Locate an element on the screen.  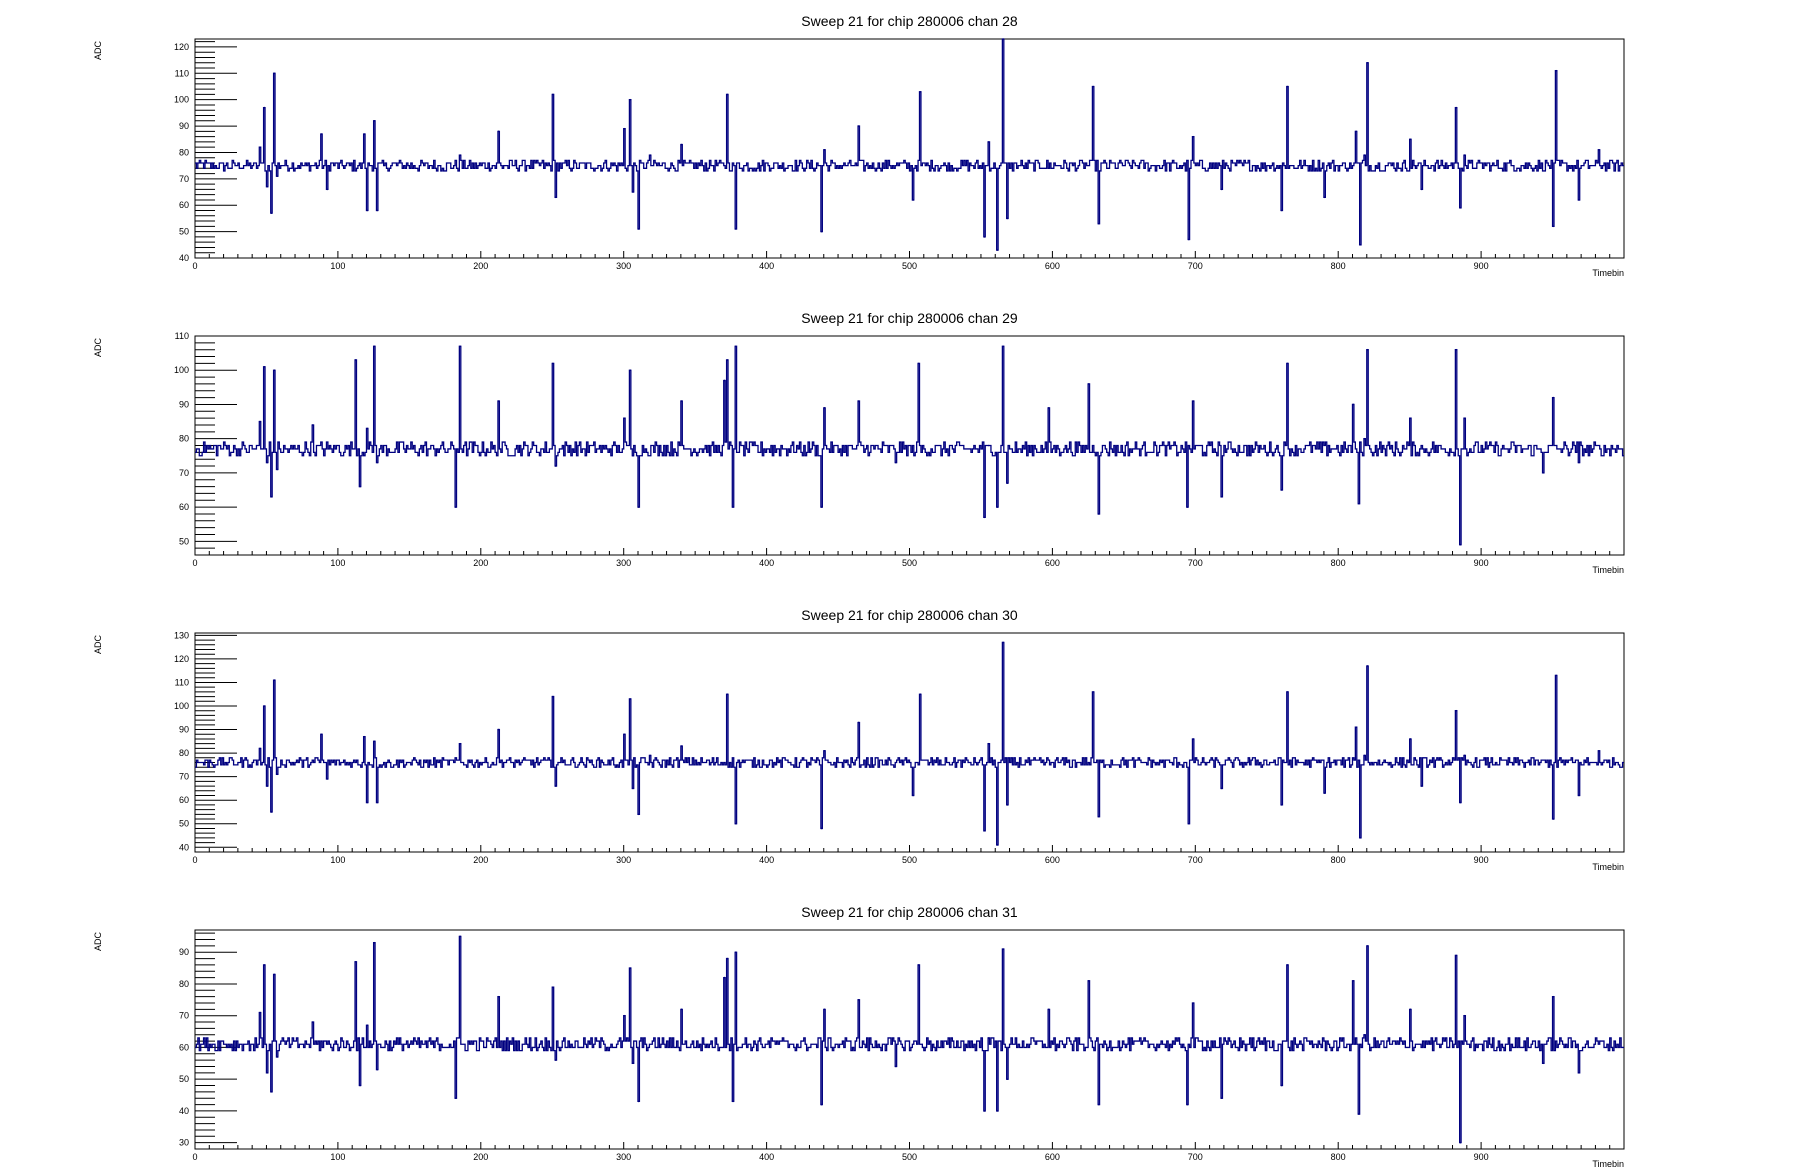
y-tick-label: 90 is located at coordinates (184, 126).